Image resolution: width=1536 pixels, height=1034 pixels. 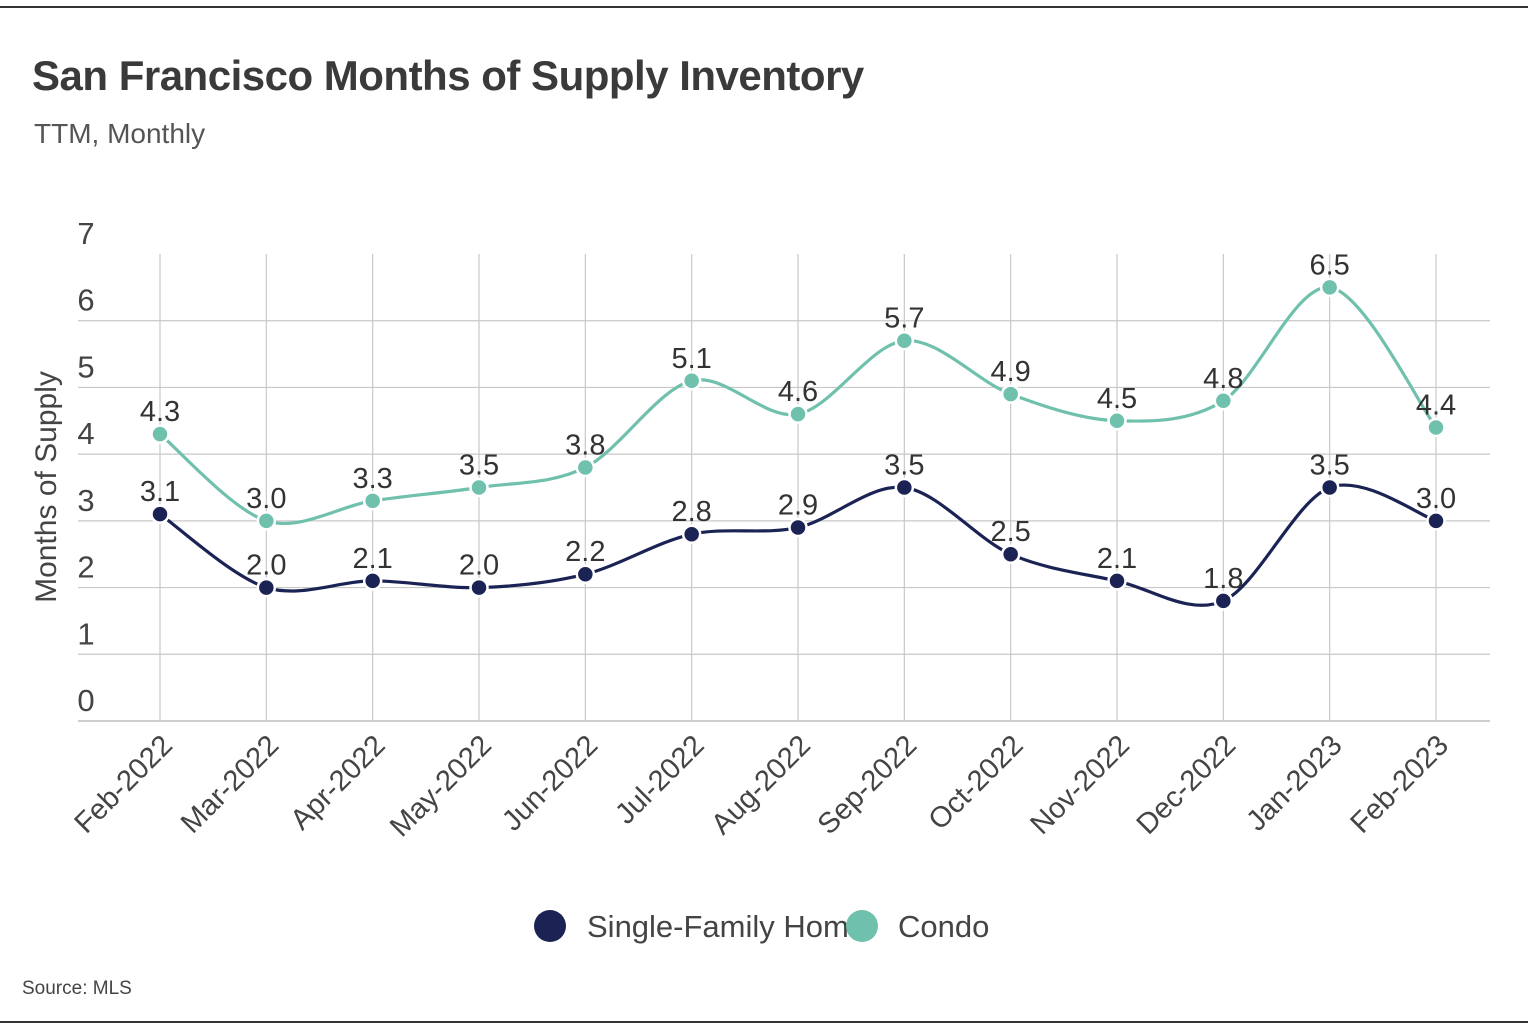 What do you see at coordinates (85, 500) in the screenshot?
I see `y-tick-label: 3` at bounding box center [85, 500].